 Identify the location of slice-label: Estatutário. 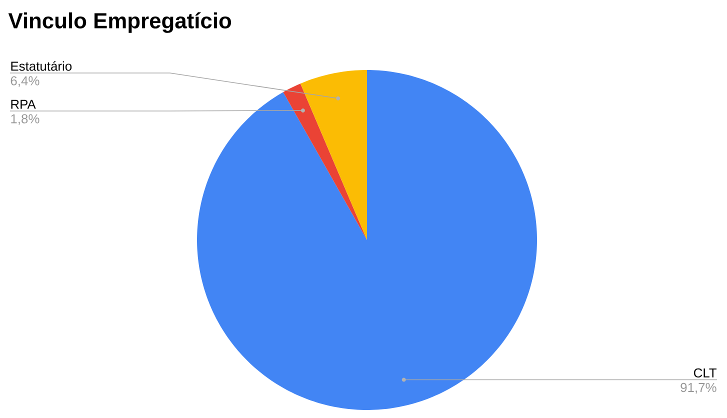
(41, 66).